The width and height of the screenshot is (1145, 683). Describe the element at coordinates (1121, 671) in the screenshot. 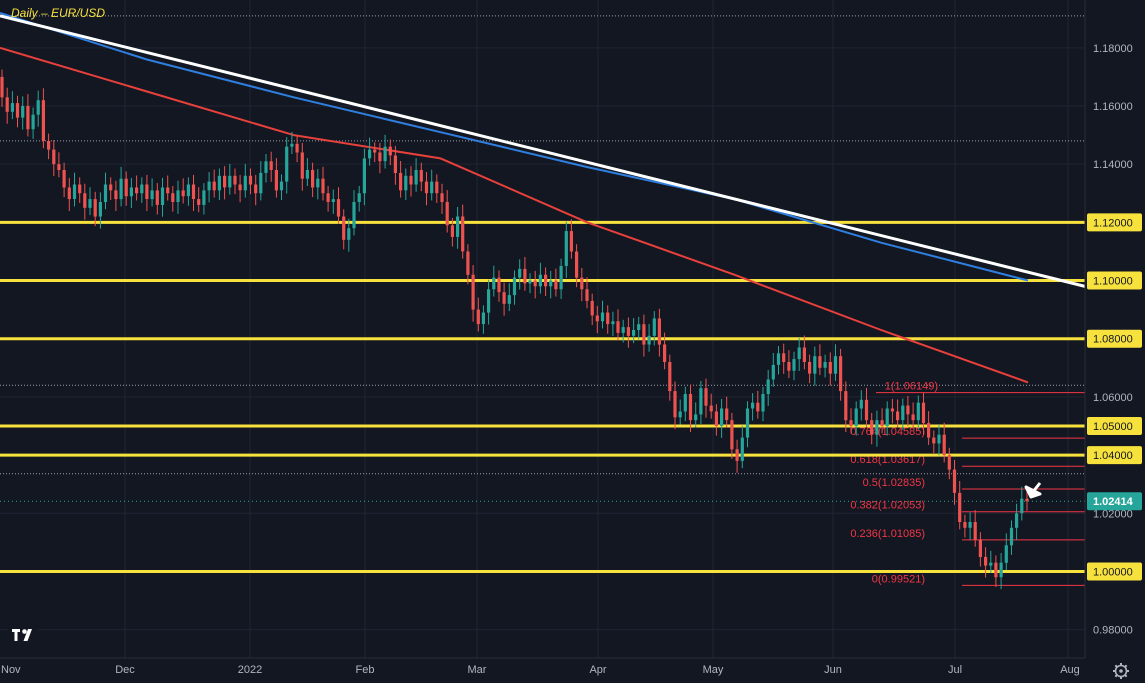

I see `gear-icon-center` at that location.